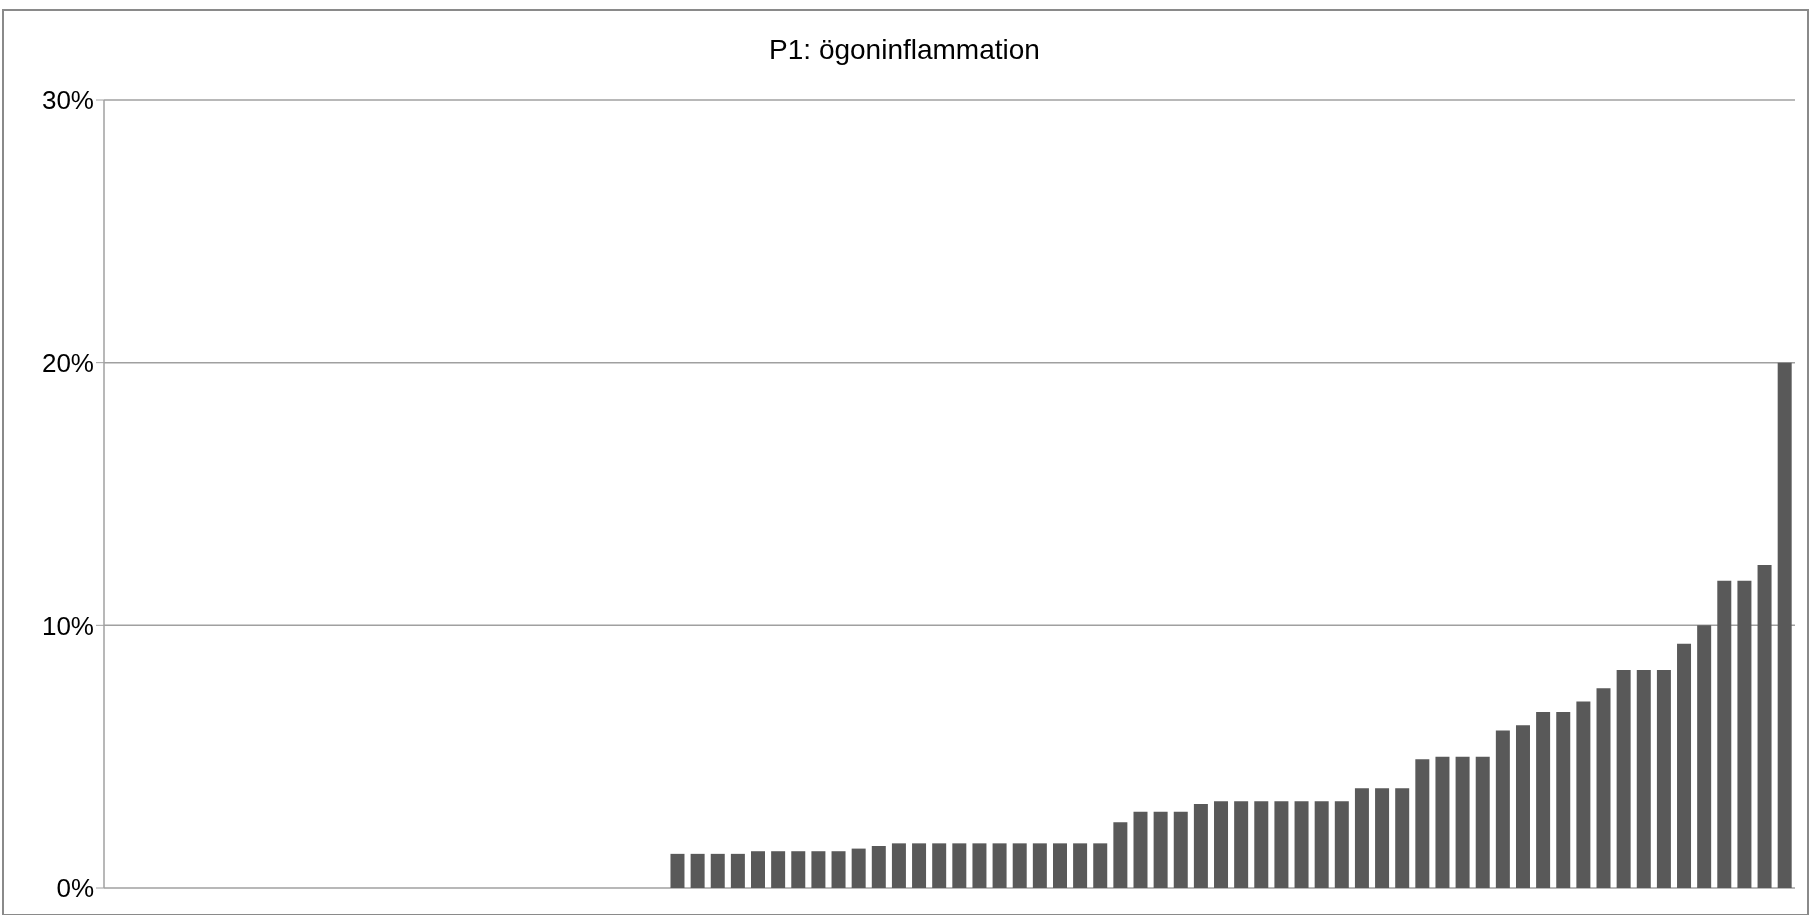 Image resolution: width=1809 pixels, height=915 pixels. Describe the element at coordinates (75, 888) in the screenshot. I see `y-tick-label: 0%` at that location.